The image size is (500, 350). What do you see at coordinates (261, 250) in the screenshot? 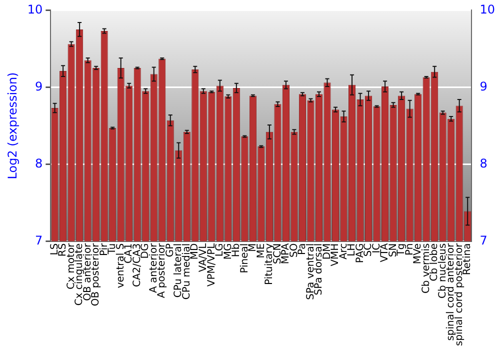
I see `x-tick-label: ME` at bounding box center [261, 250].